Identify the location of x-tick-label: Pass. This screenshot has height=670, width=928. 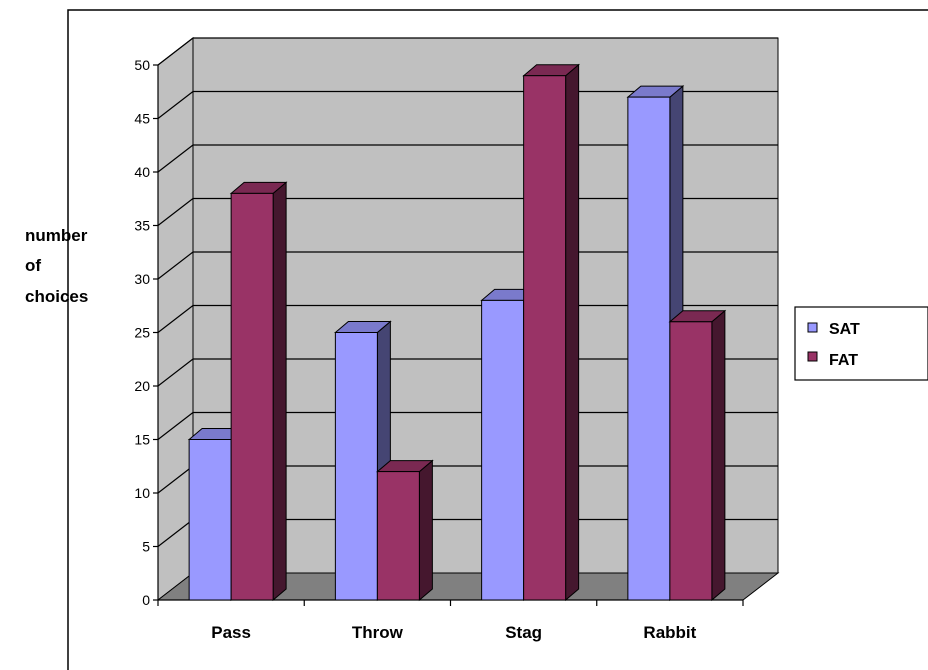
(231, 632).